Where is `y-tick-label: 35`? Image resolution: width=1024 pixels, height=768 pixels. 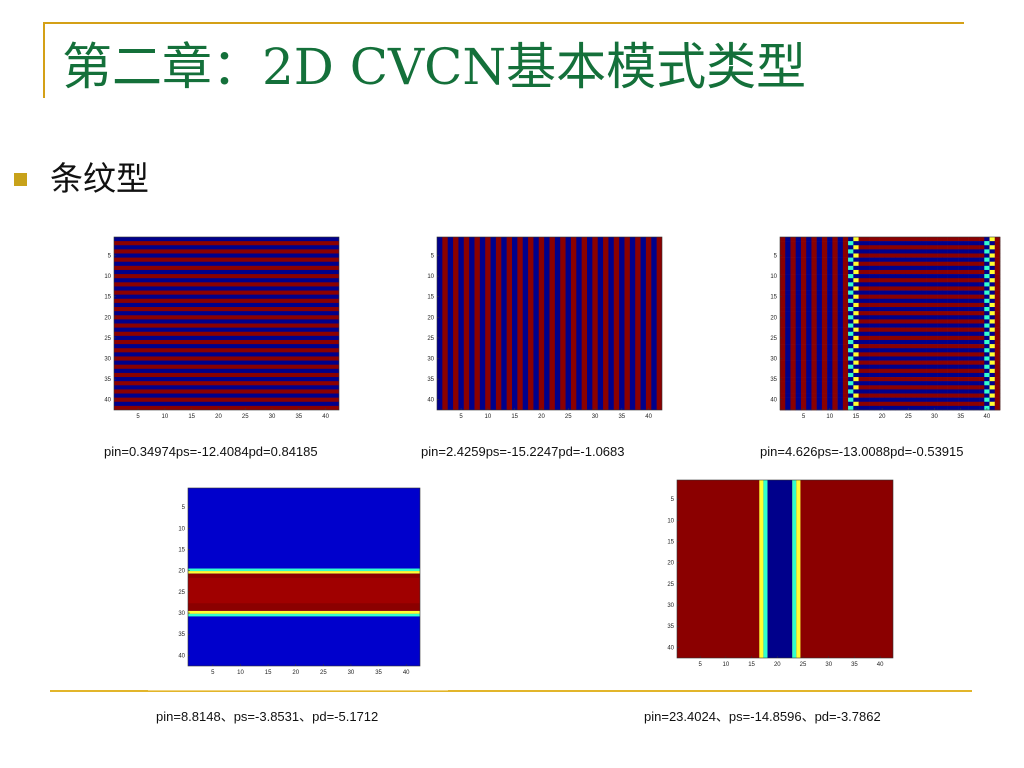
y-tick-label: 35 is located at coordinates (107, 380).